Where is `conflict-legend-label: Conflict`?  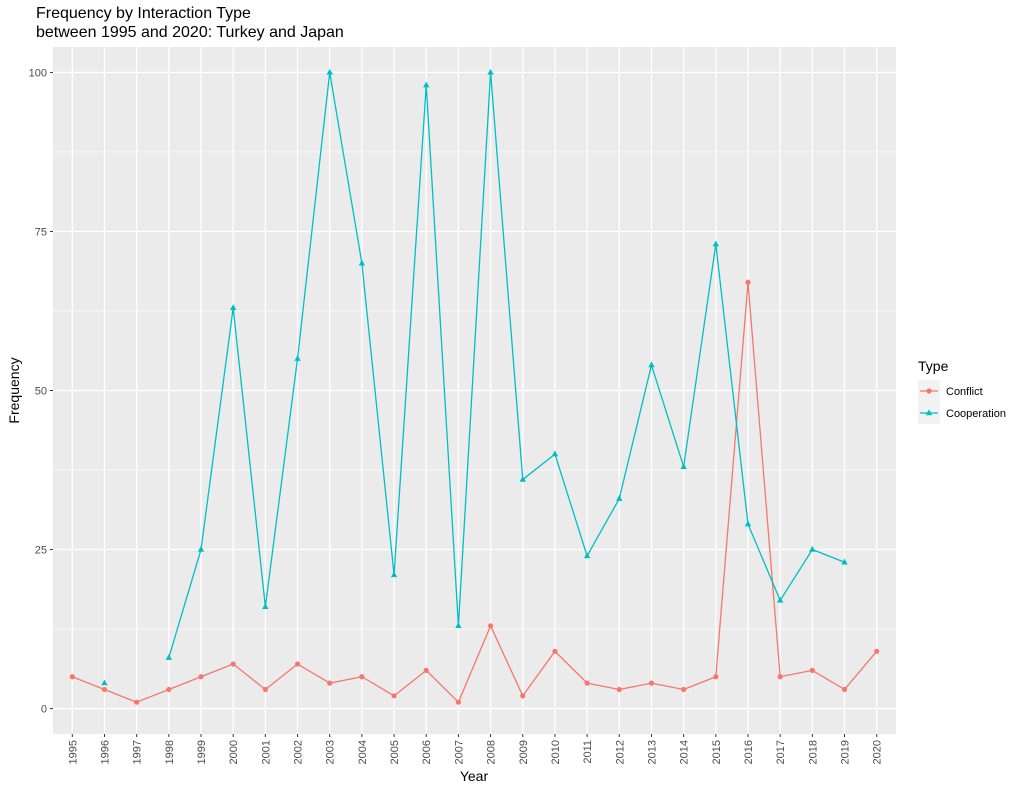 conflict-legend-label: Conflict is located at coordinates (964, 392).